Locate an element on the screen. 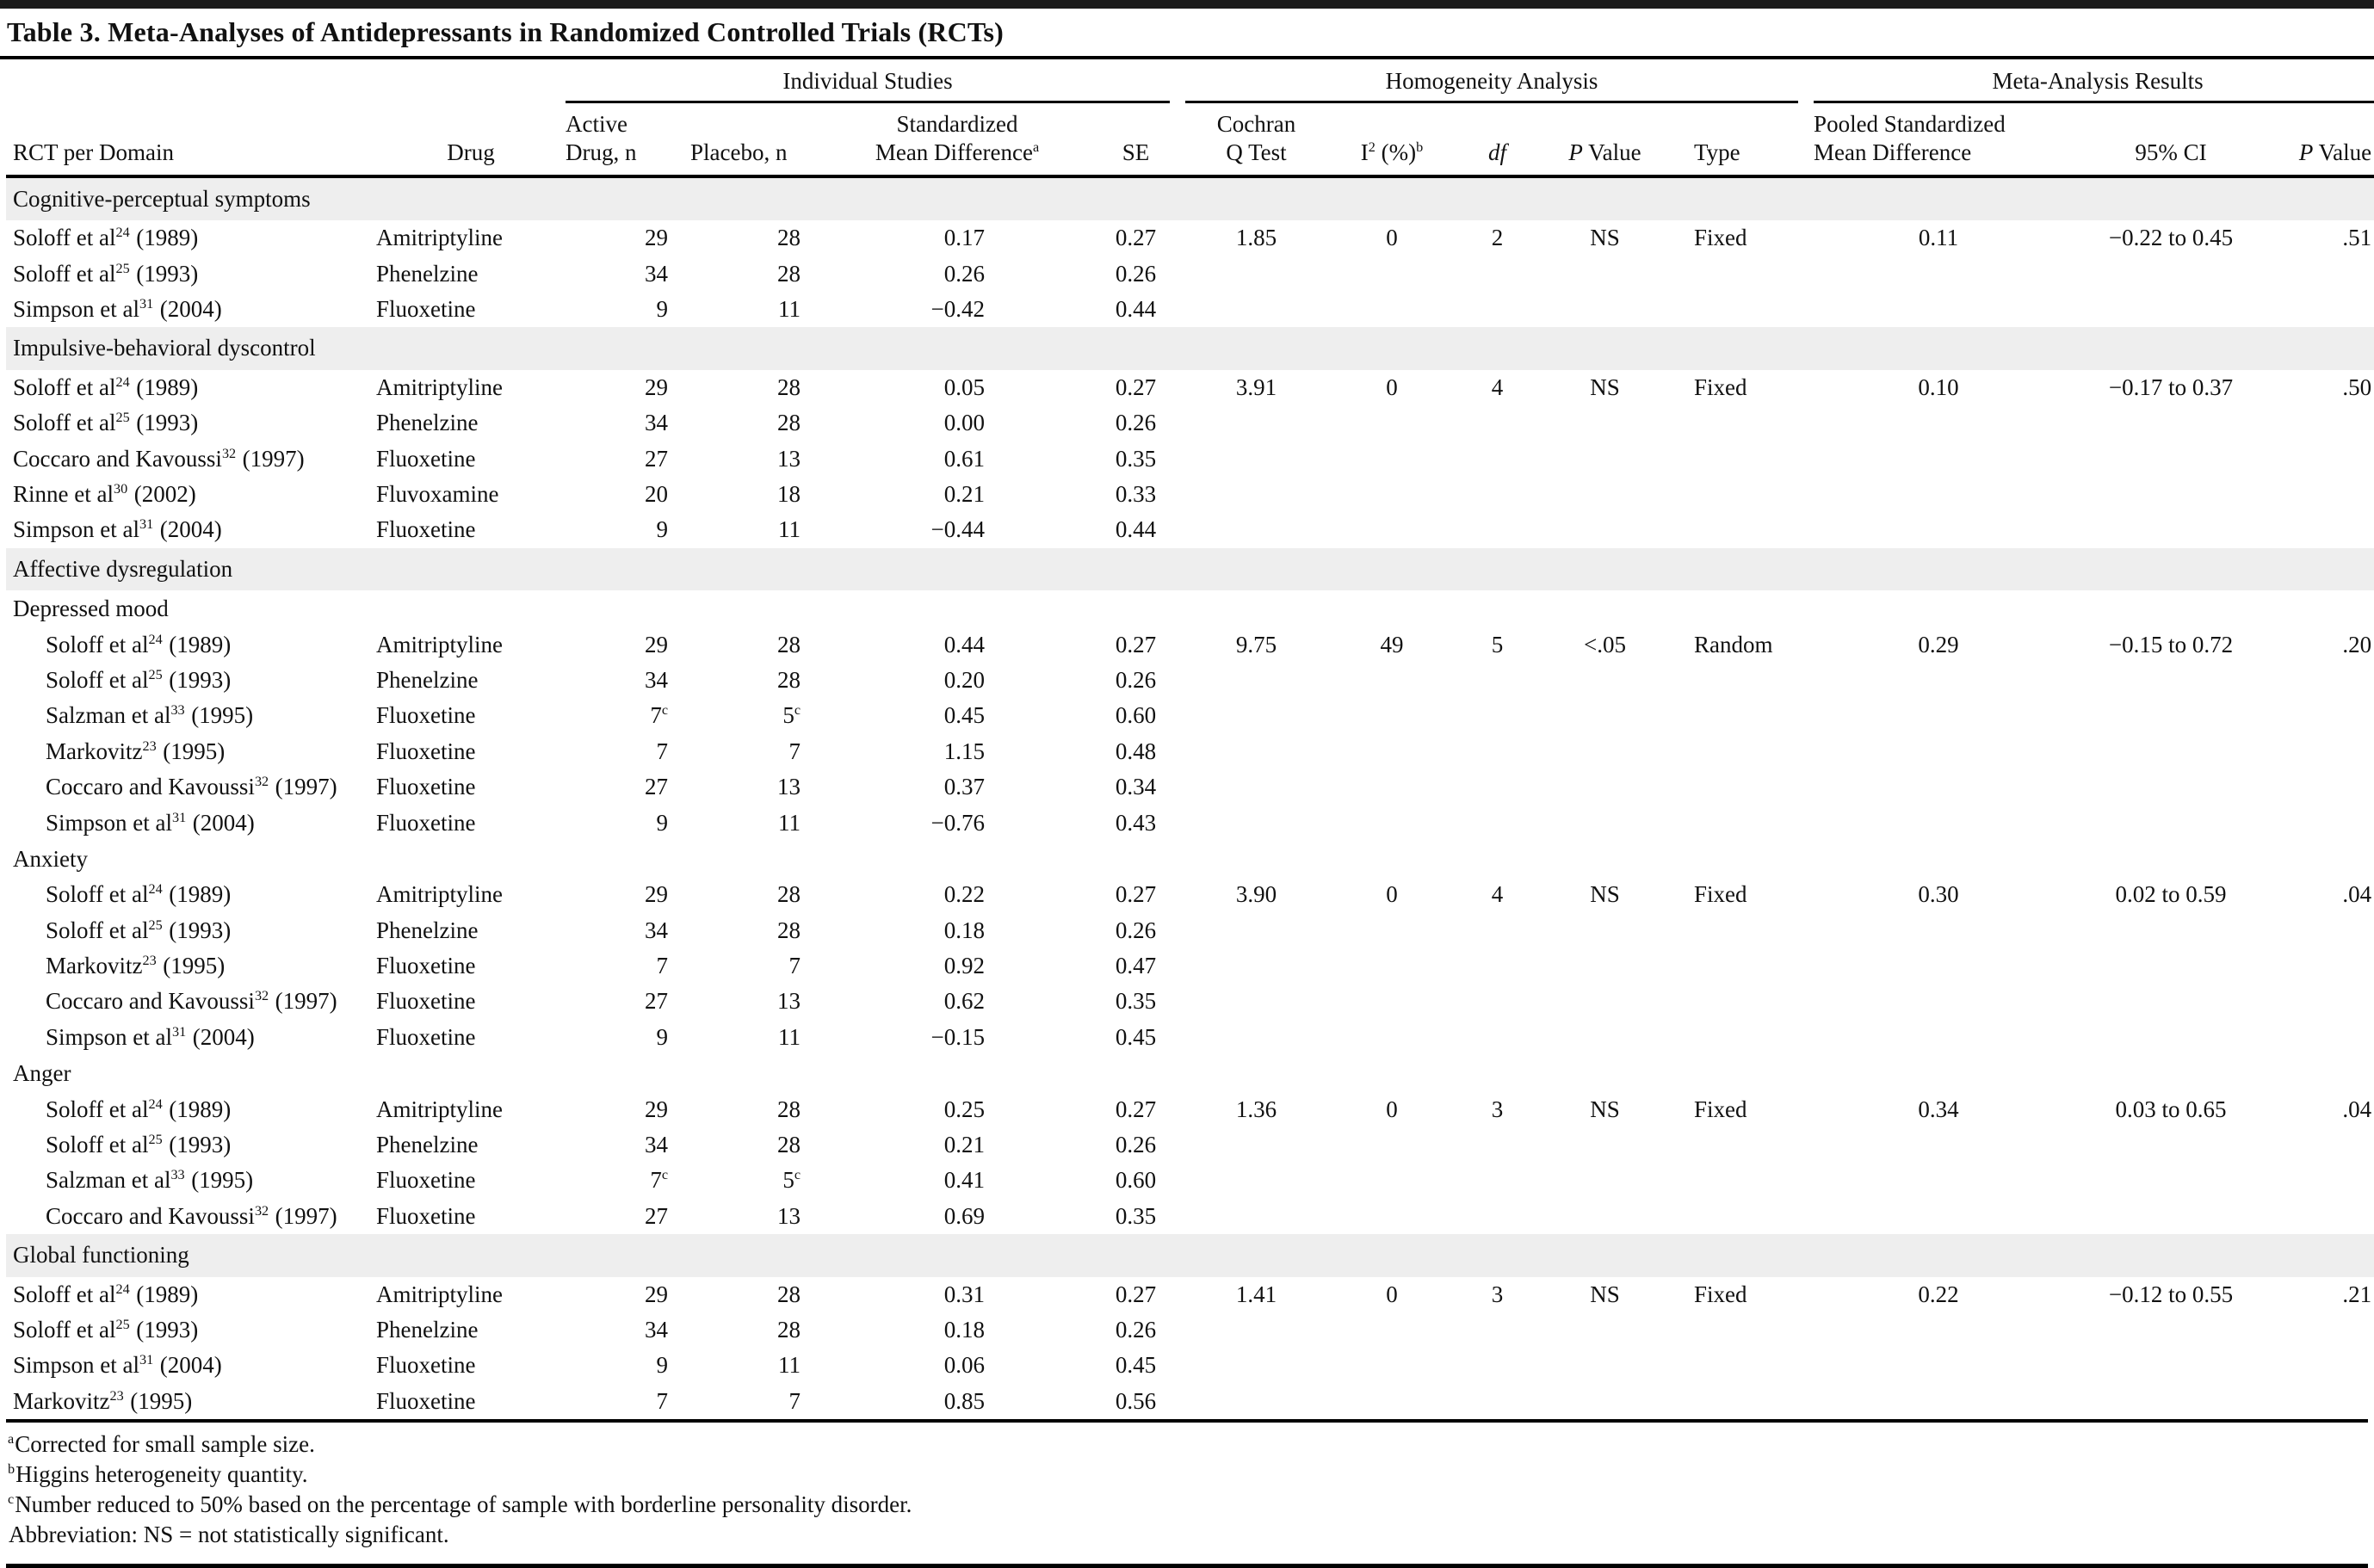  study-name: Markovitz is located at coordinates (61, 1400).